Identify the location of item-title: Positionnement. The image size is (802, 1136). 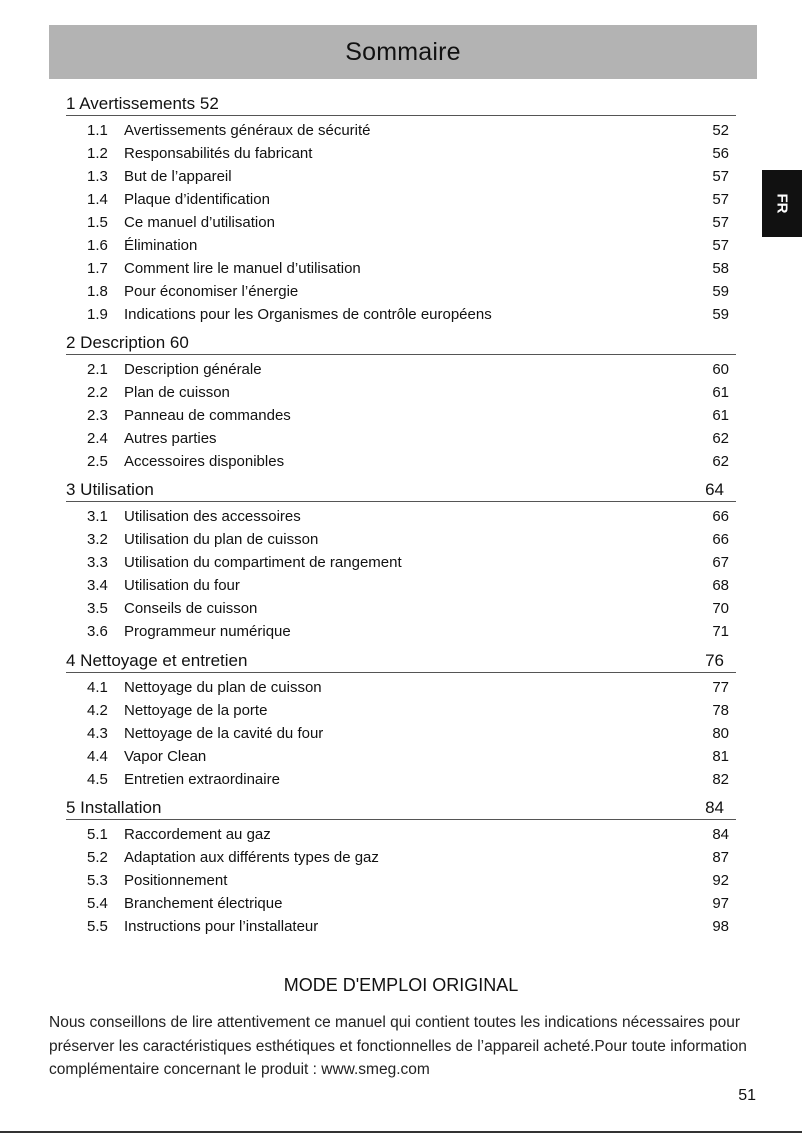
(176, 880).